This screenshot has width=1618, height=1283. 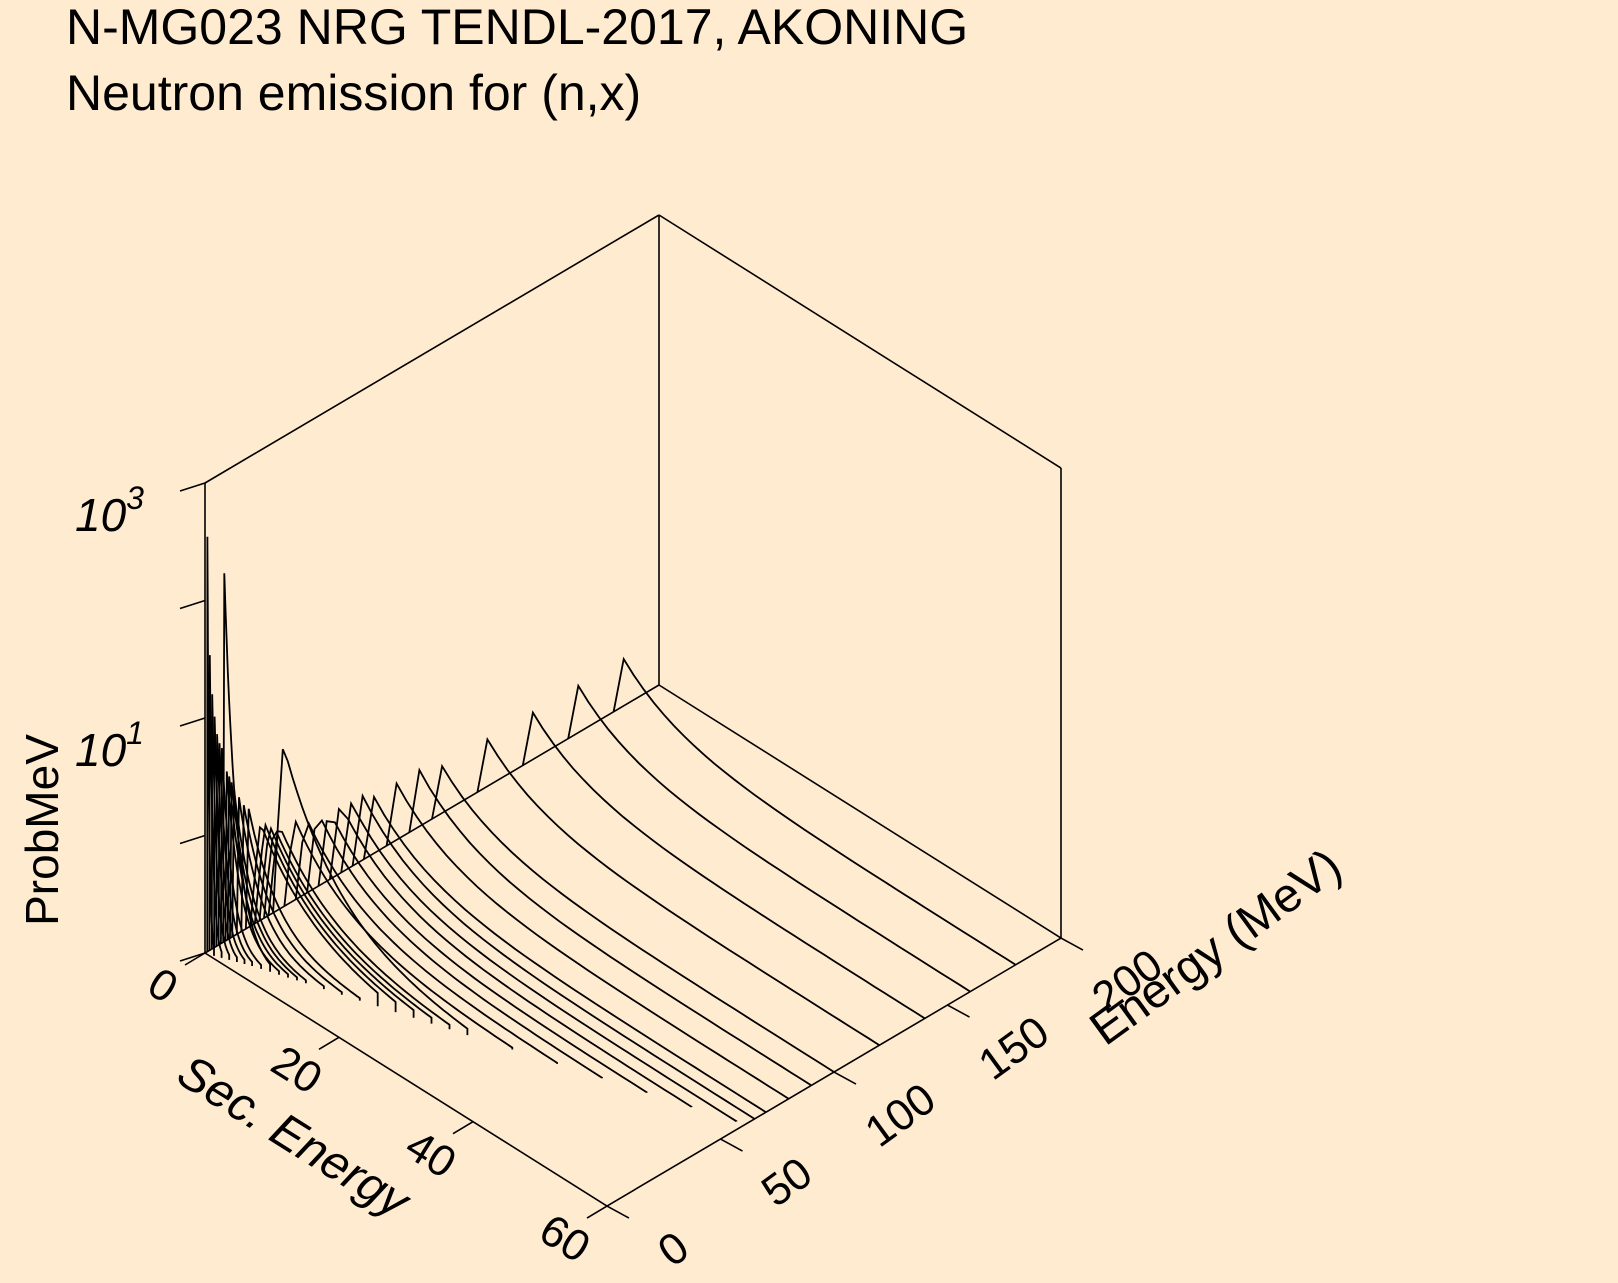 What do you see at coordinates (860, 341) in the screenshot?
I see `top-right-edge` at bounding box center [860, 341].